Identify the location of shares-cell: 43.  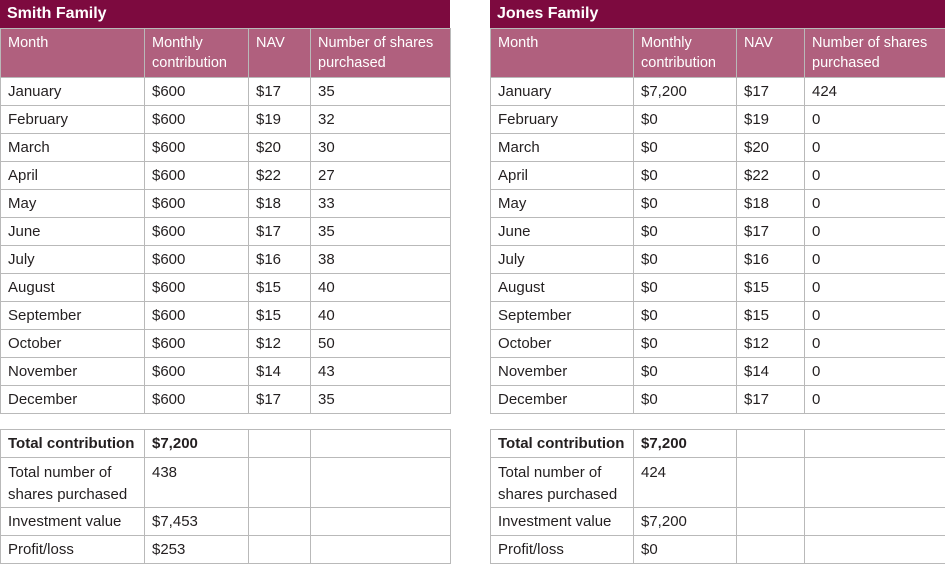
(381, 372).